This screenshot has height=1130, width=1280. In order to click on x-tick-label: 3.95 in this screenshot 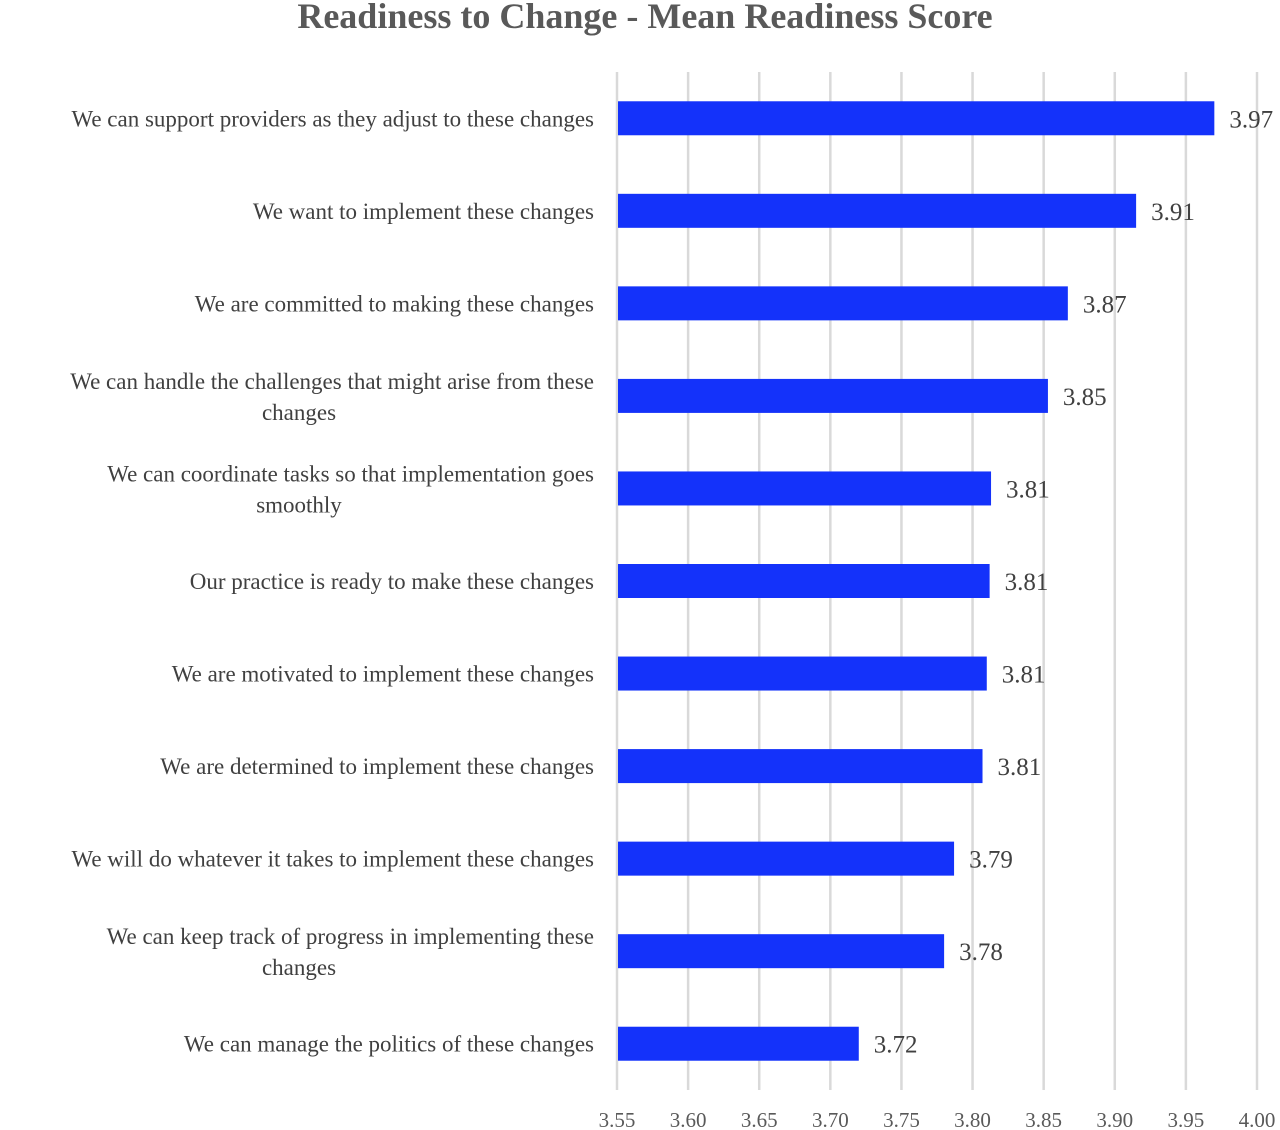, I will do `click(1186, 1119)`.